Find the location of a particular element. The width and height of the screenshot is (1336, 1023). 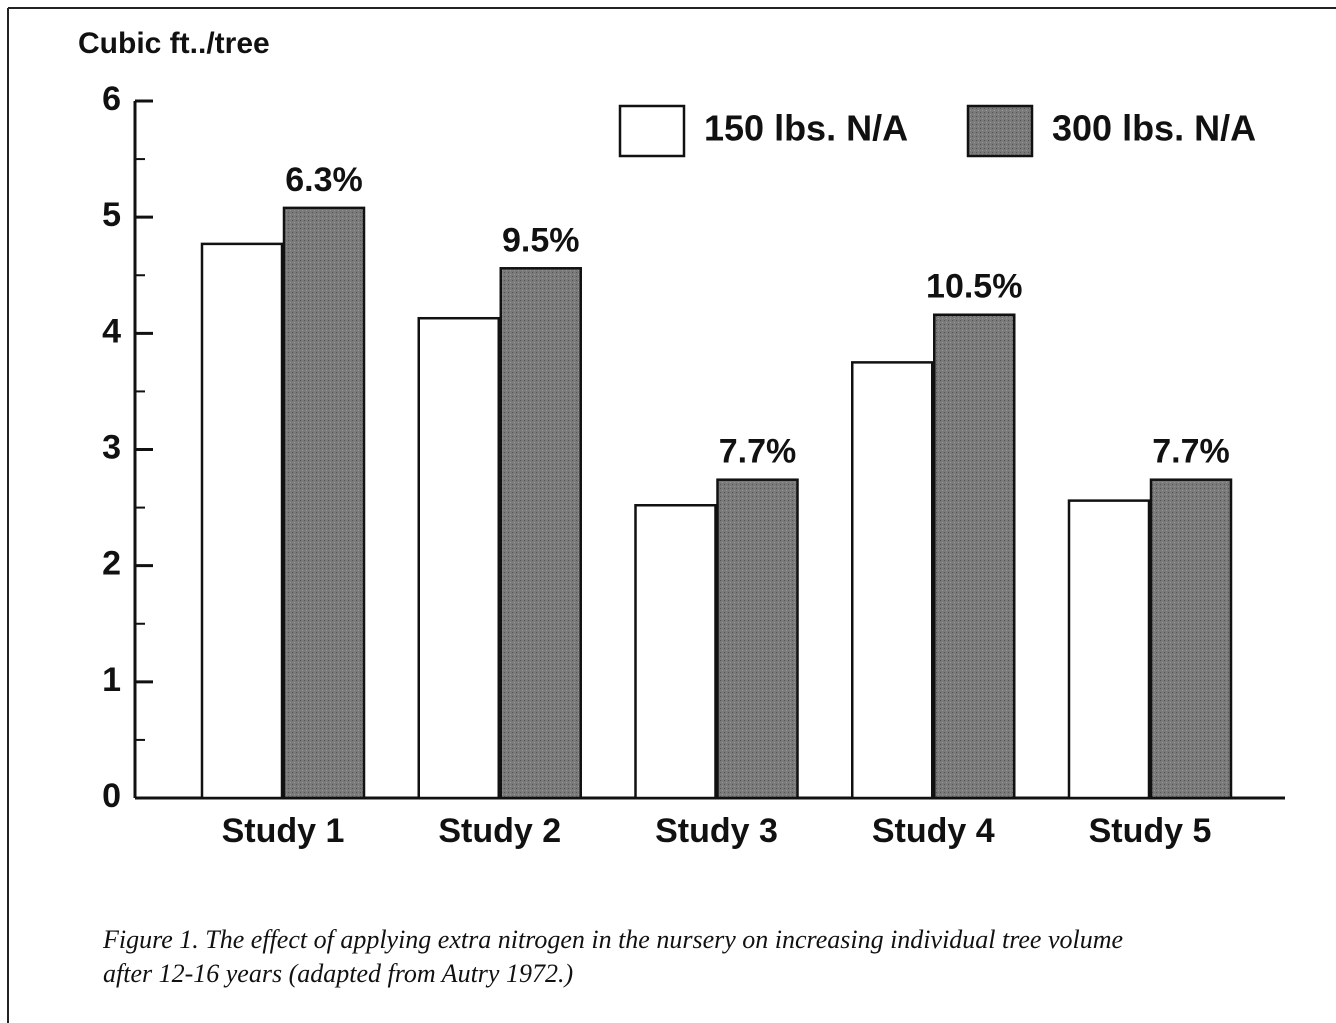

y-tick-label: 5 is located at coordinates (111, 215).